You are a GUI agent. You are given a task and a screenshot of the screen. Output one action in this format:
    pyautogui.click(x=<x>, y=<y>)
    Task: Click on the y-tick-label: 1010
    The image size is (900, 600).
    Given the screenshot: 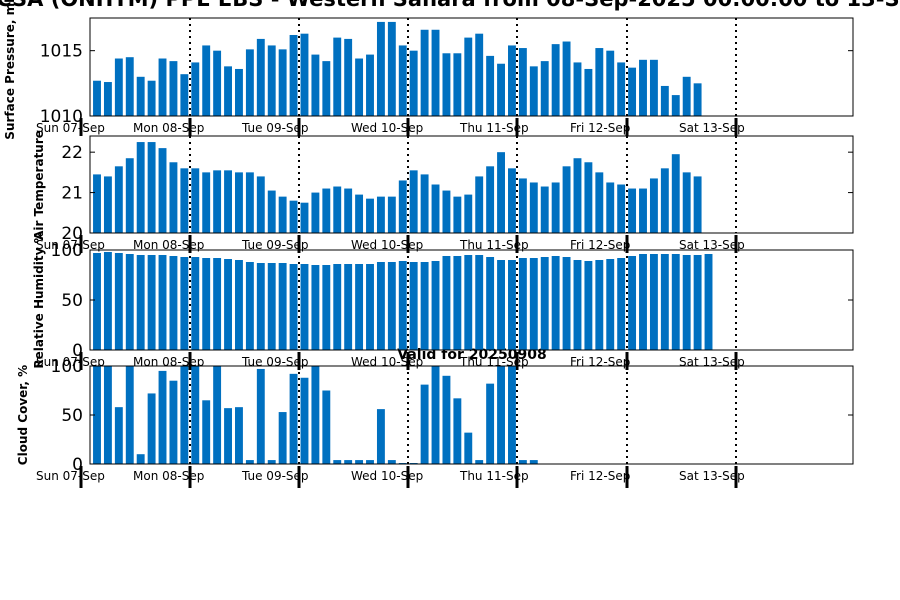 What is the action you would take?
    pyautogui.click(x=61, y=117)
    